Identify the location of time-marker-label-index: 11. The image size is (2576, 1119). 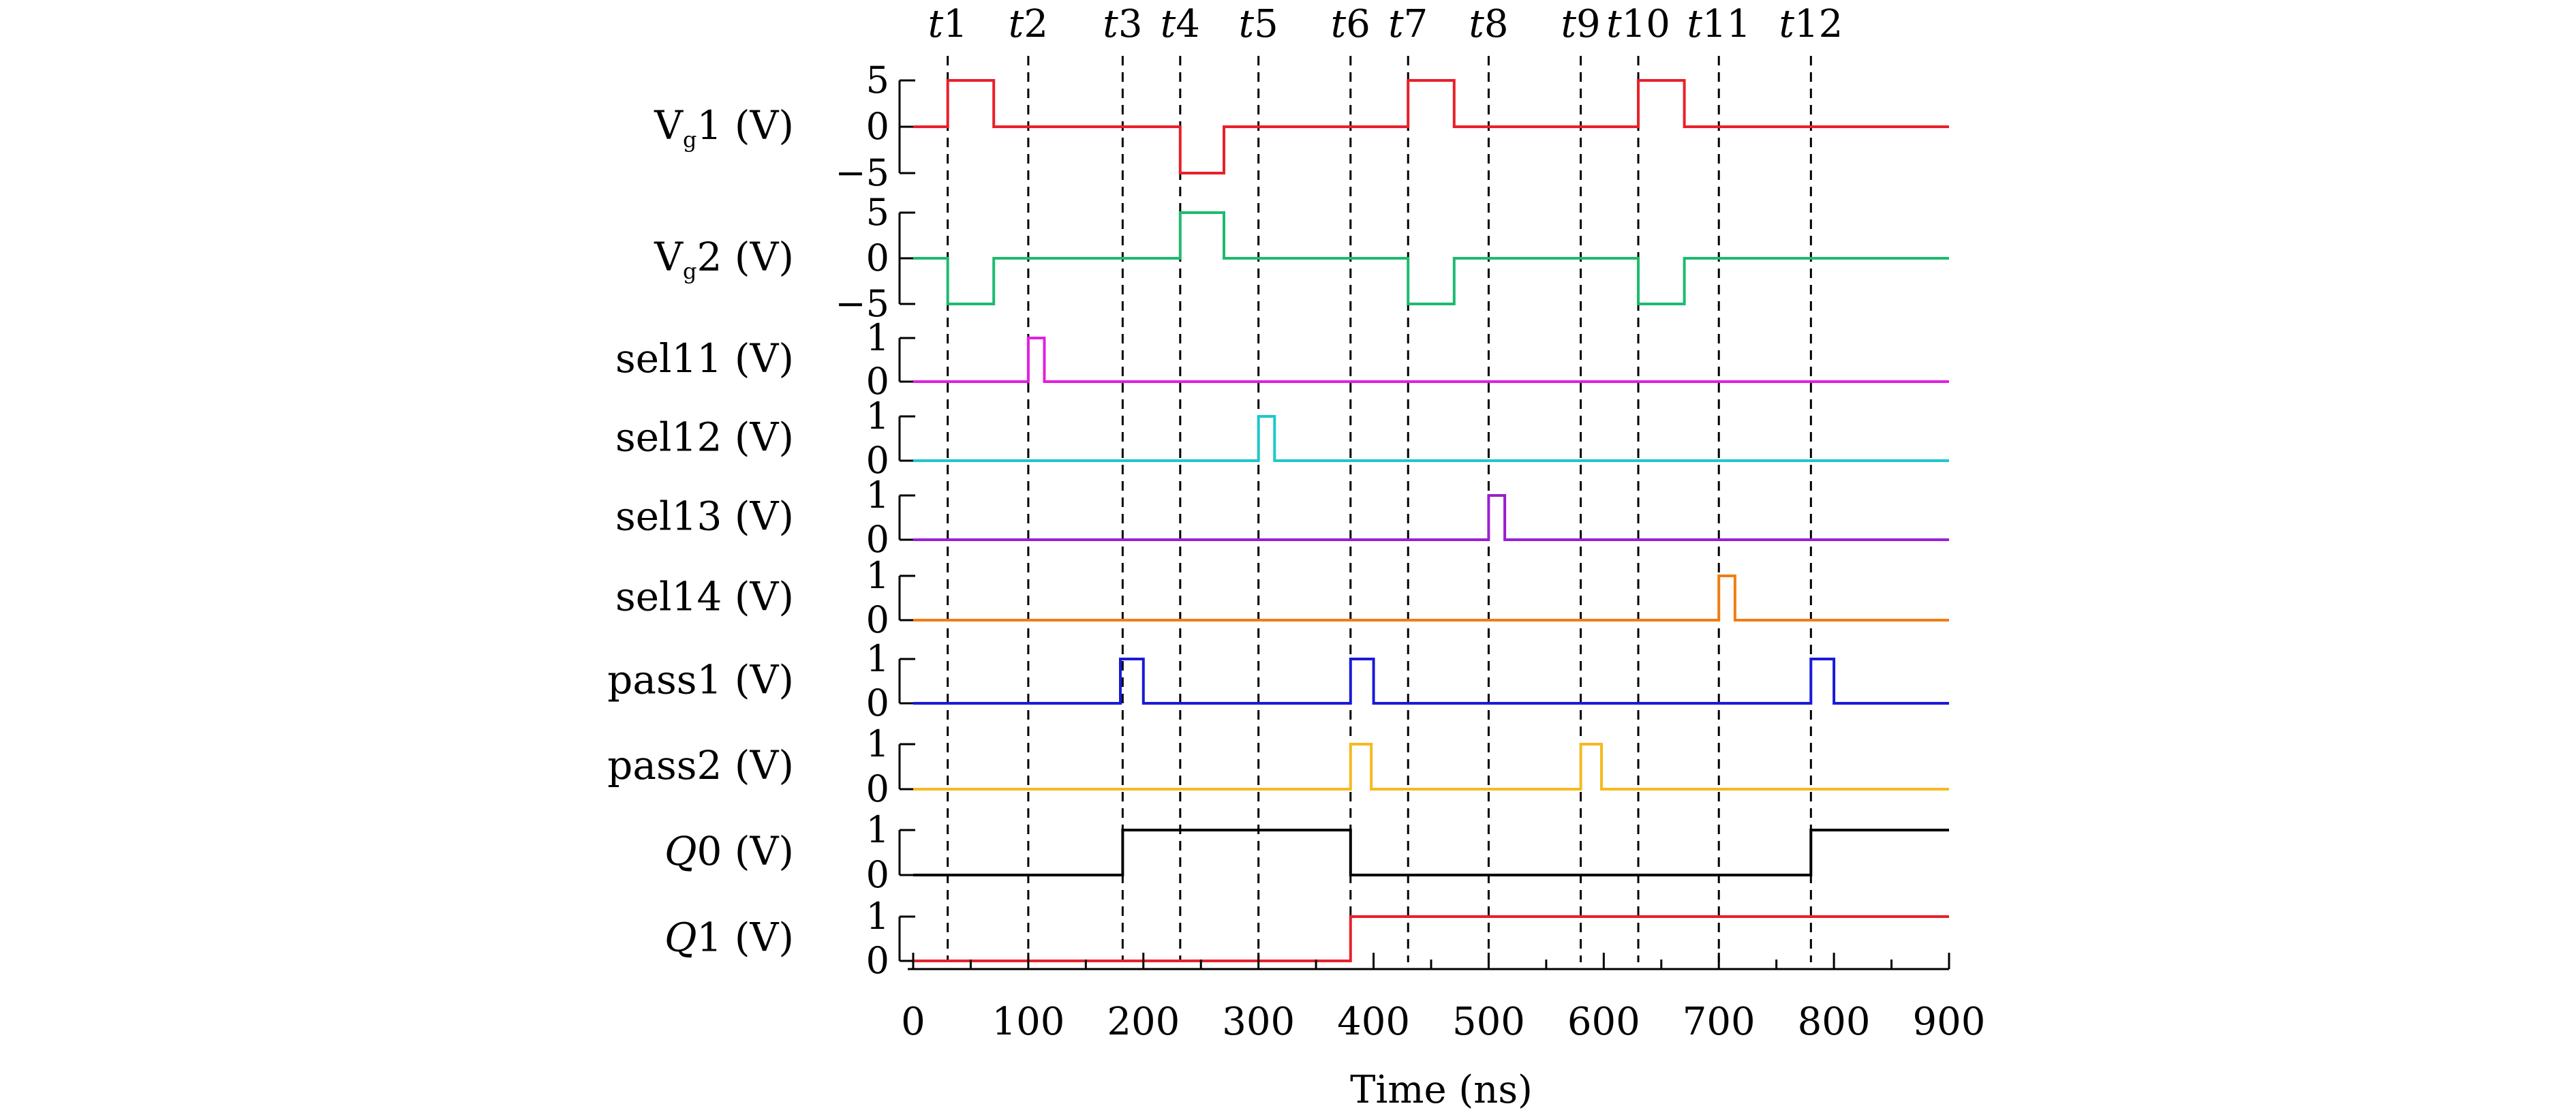
(1727, 24).